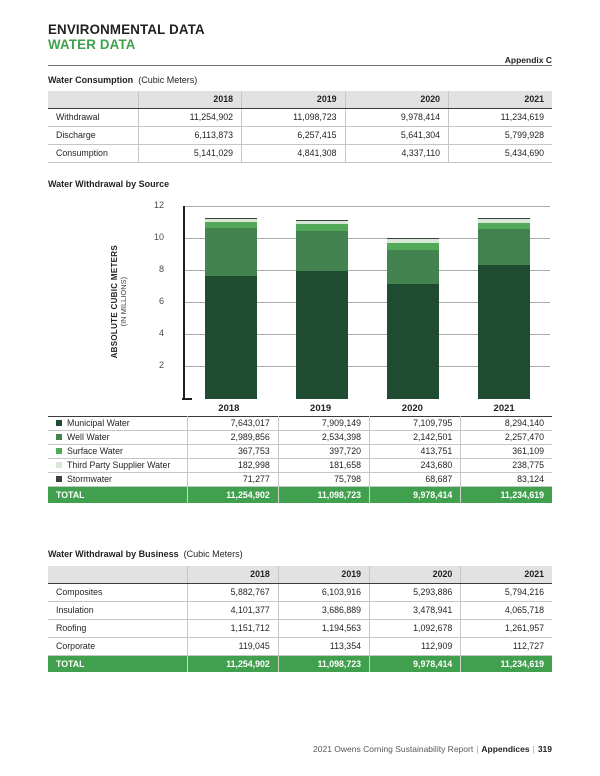  I want to click on cell: 7,109,795, so click(414, 423).